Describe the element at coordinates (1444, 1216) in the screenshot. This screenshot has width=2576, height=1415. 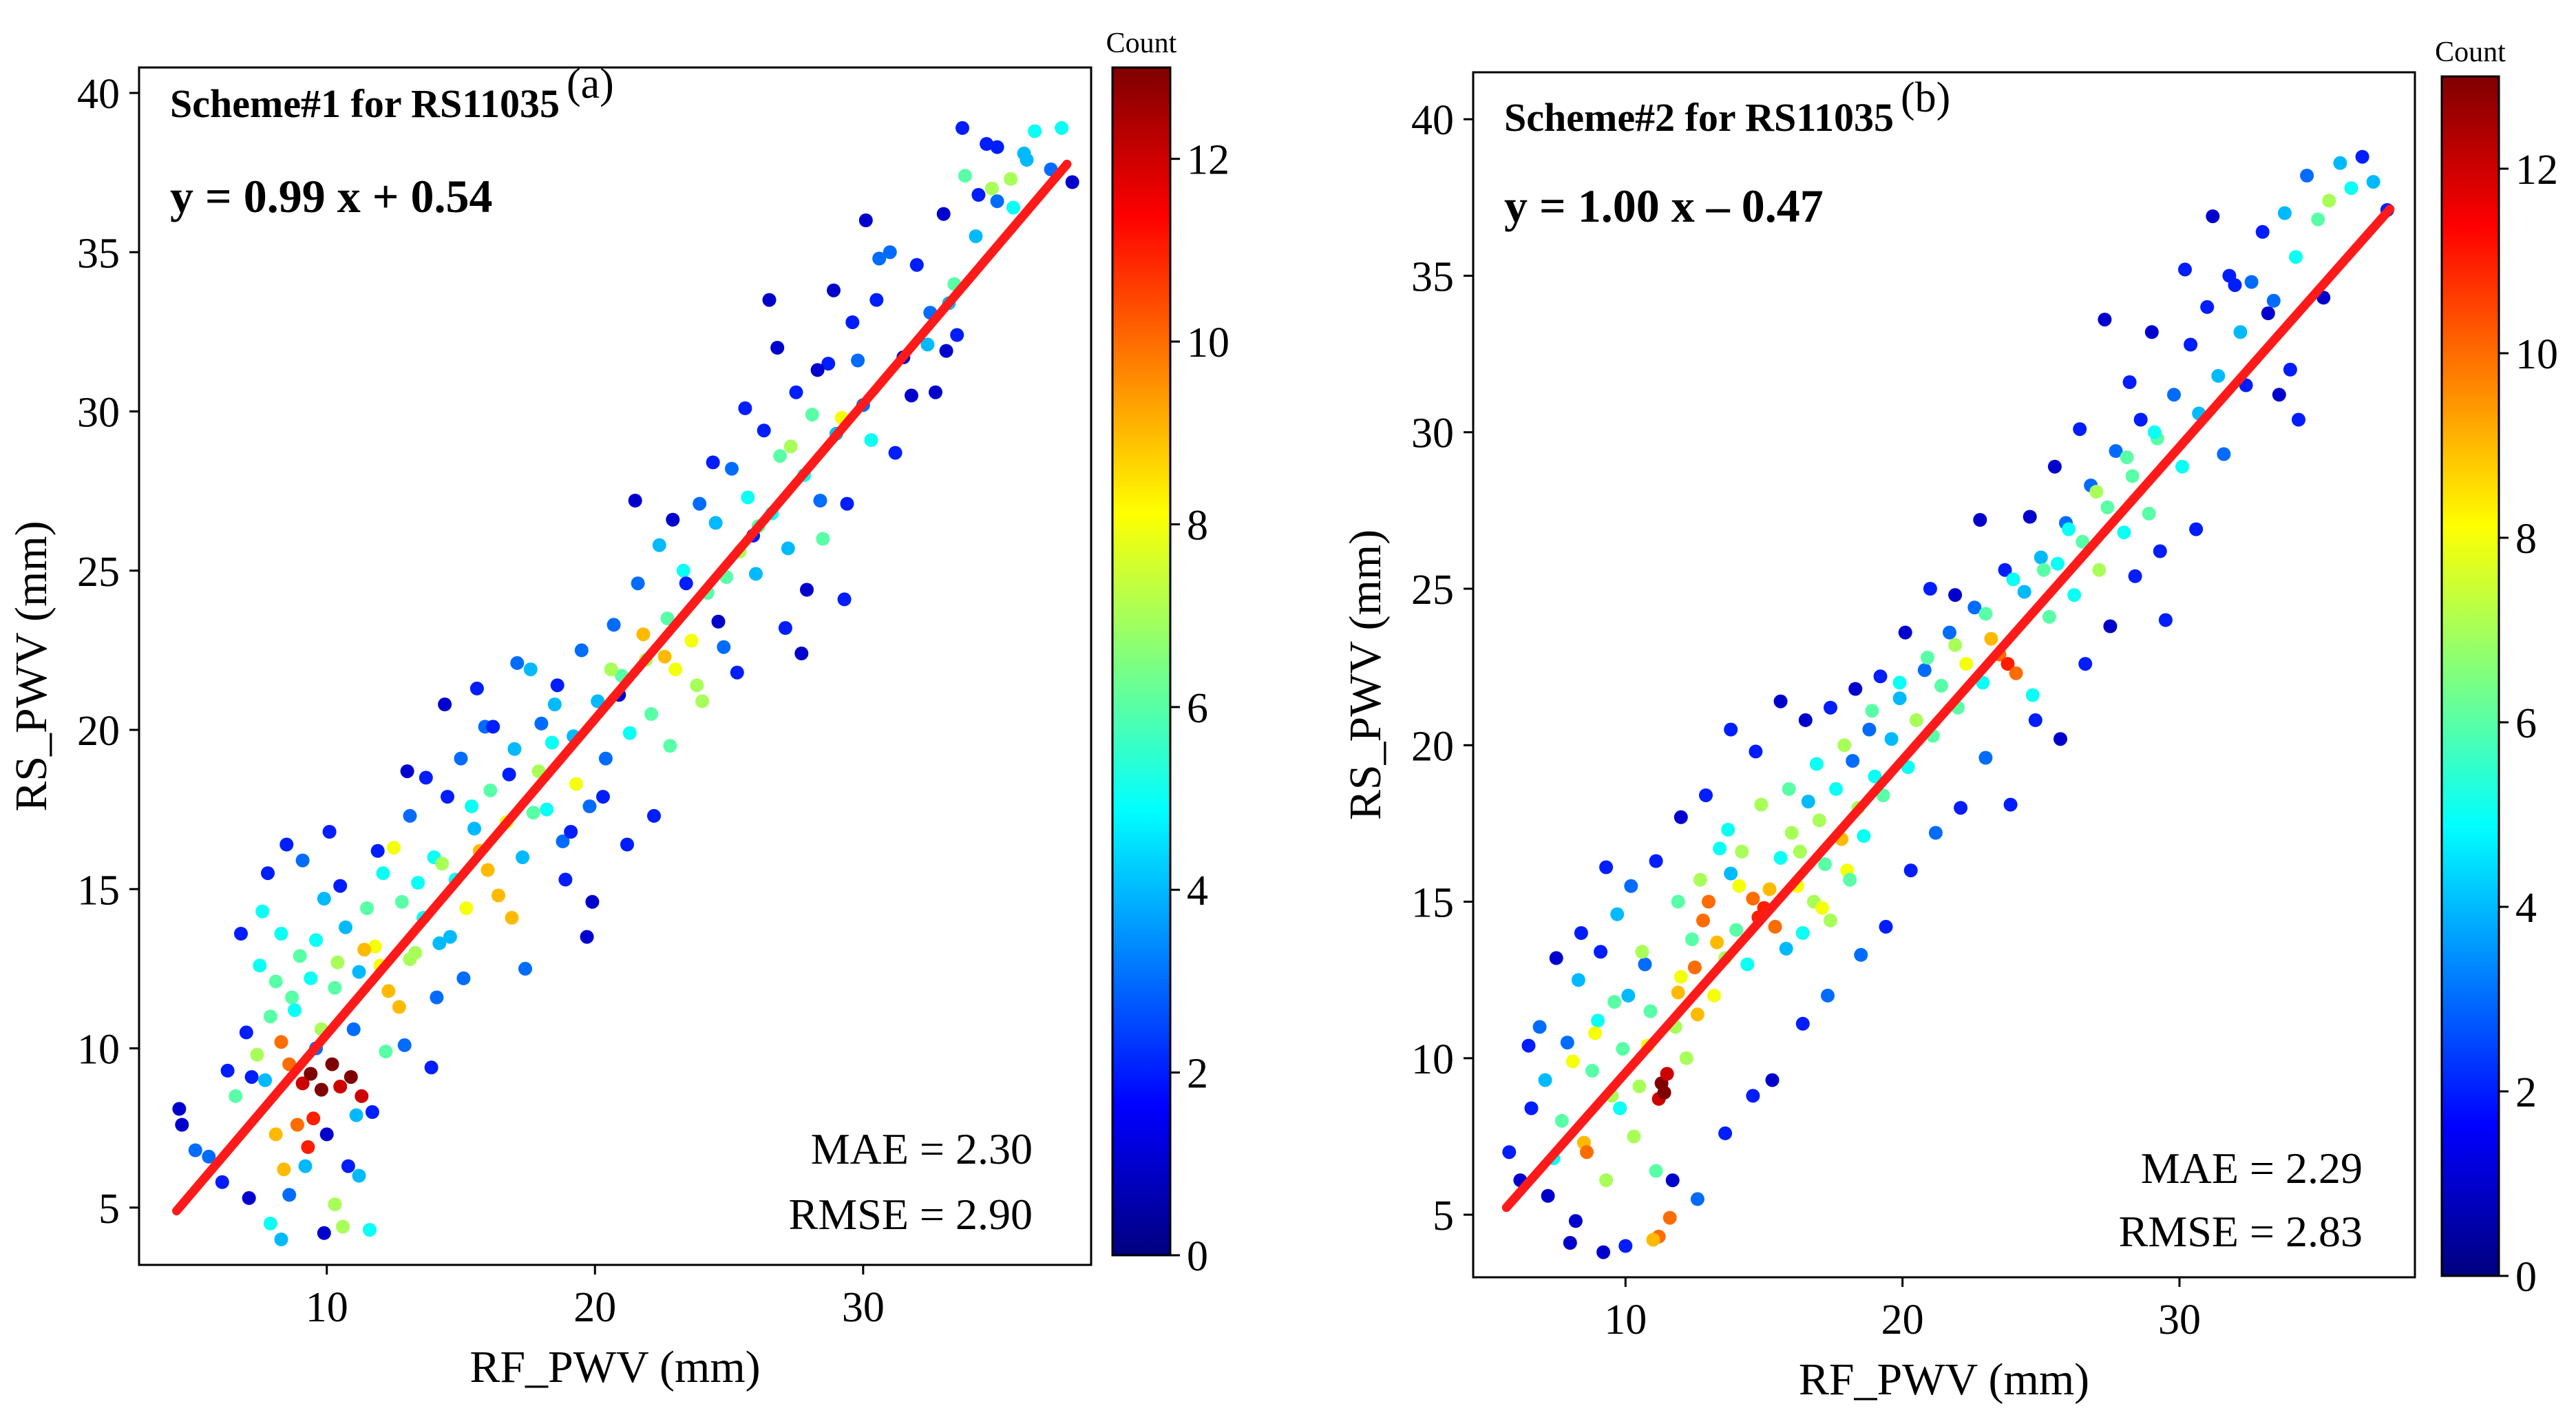
I see `y-tick-label: 5` at that location.